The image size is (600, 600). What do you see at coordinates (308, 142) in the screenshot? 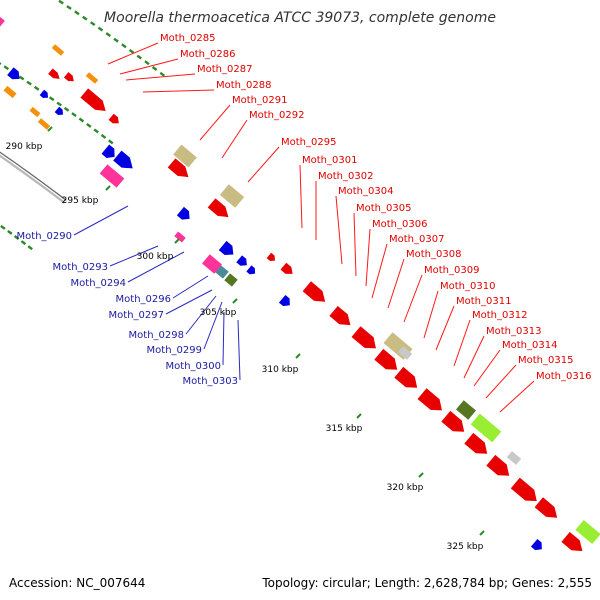
I see `forward-gene-label: Moth_0295` at bounding box center [308, 142].